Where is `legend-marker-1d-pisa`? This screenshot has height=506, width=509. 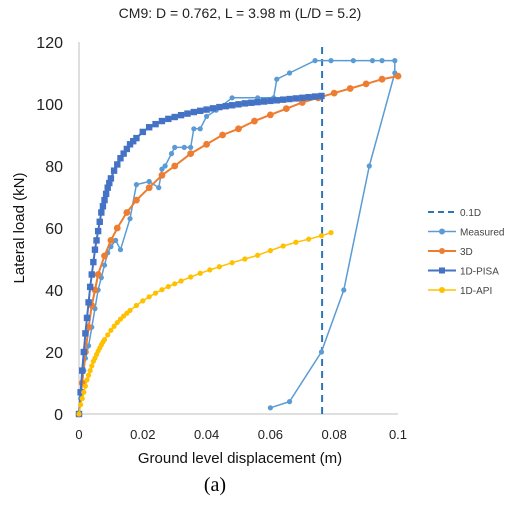
legend-marker-1d-pisa is located at coordinates (442, 270).